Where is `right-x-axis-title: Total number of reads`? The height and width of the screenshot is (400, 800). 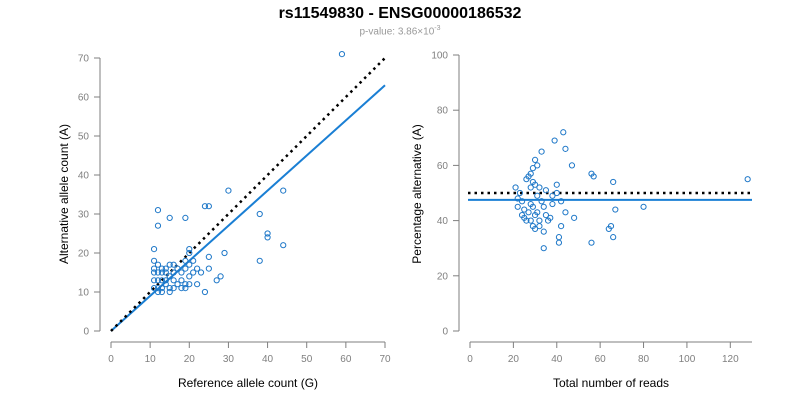
right-x-axis-title: Total number of reads is located at coordinates (611, 383).